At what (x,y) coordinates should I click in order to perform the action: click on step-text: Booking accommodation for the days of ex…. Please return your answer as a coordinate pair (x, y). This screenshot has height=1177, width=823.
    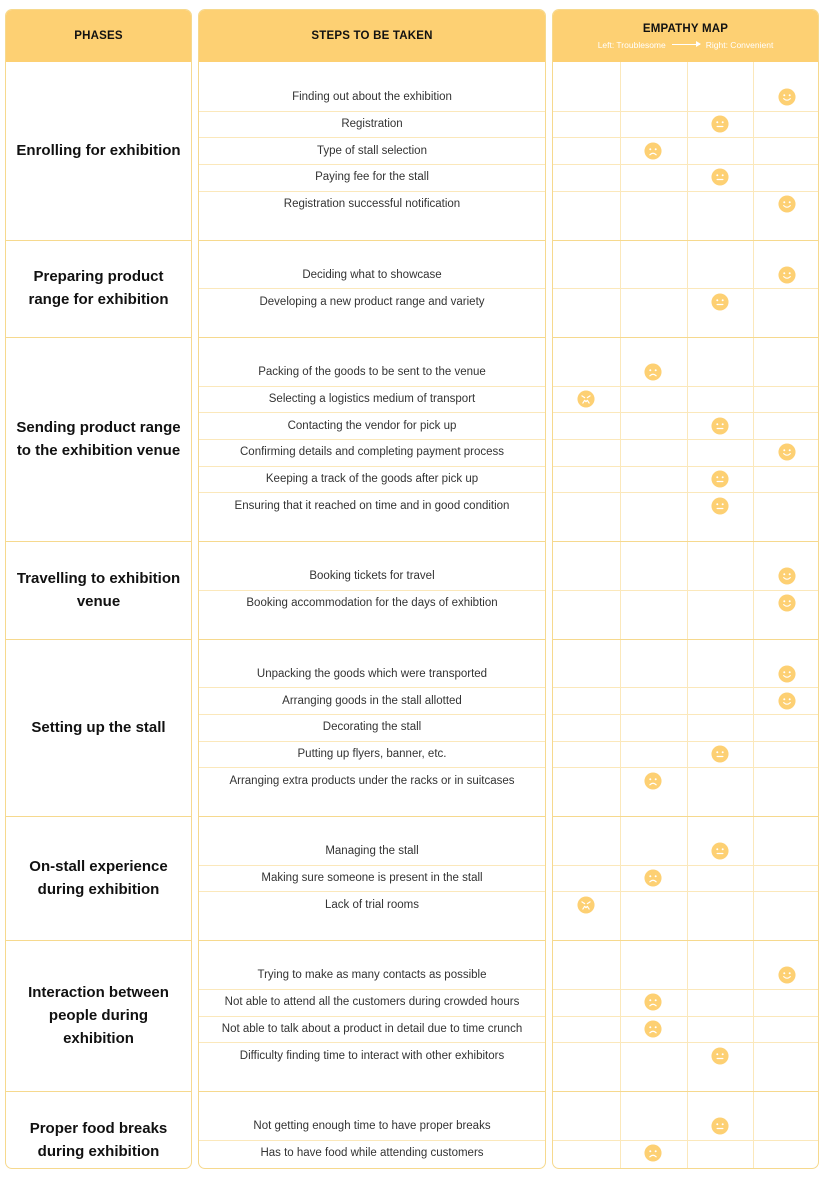
    Looking at the image, I should click on (372, 603).